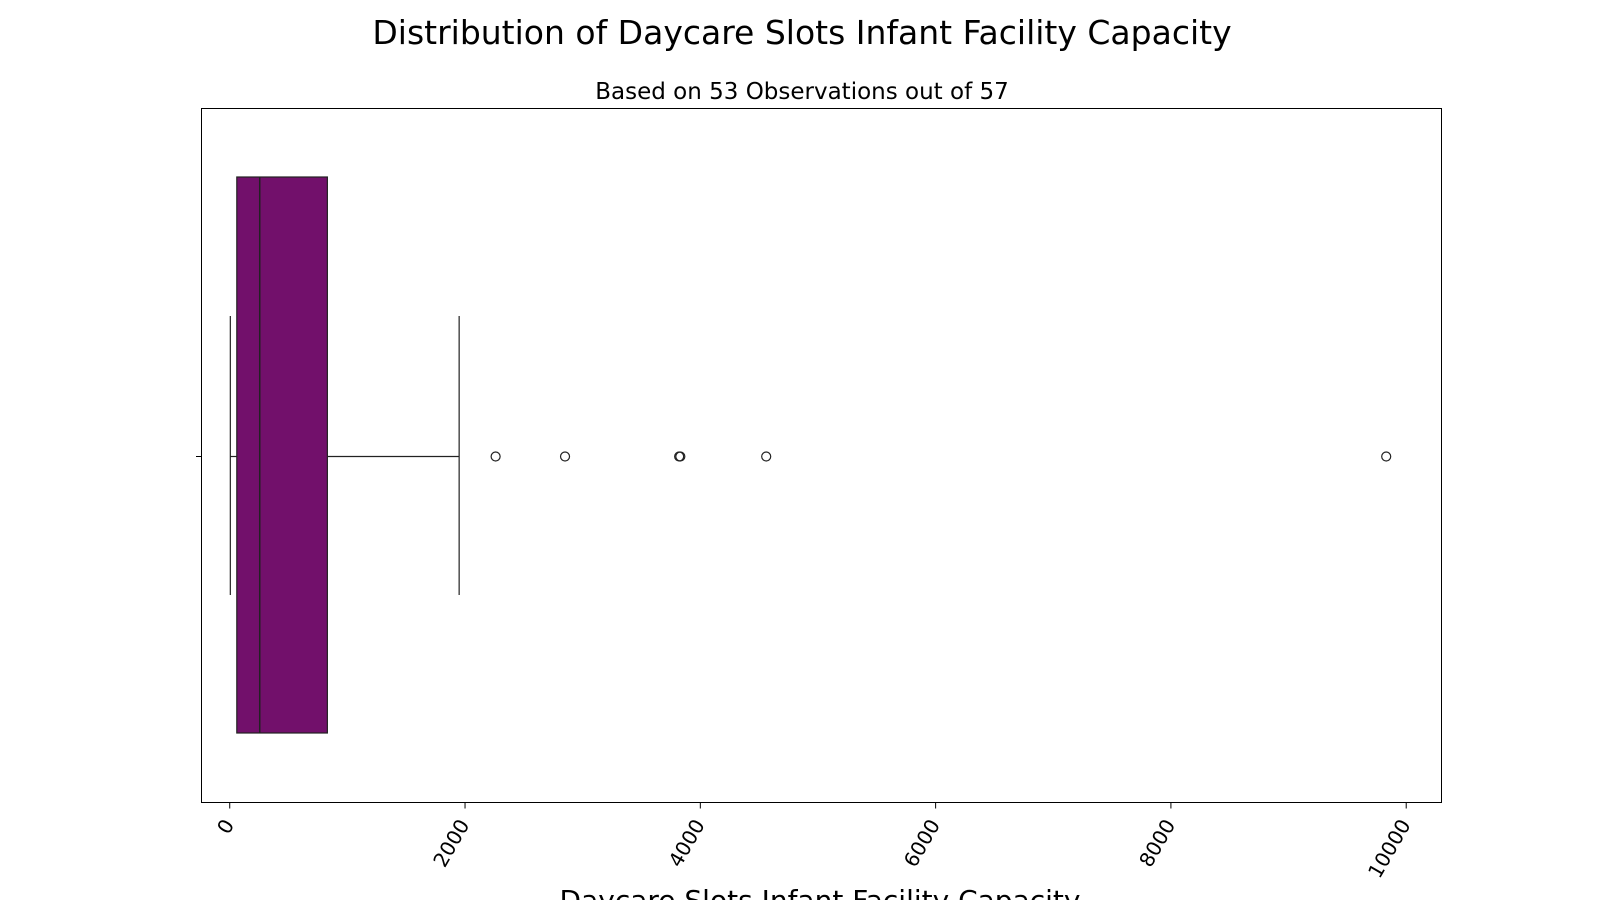 Image resolution: width=1600 pixels, height=900 pixels. I want to click on x-axis-label: Daycare Slots Infant Facility Capacity, so click(820, 892).